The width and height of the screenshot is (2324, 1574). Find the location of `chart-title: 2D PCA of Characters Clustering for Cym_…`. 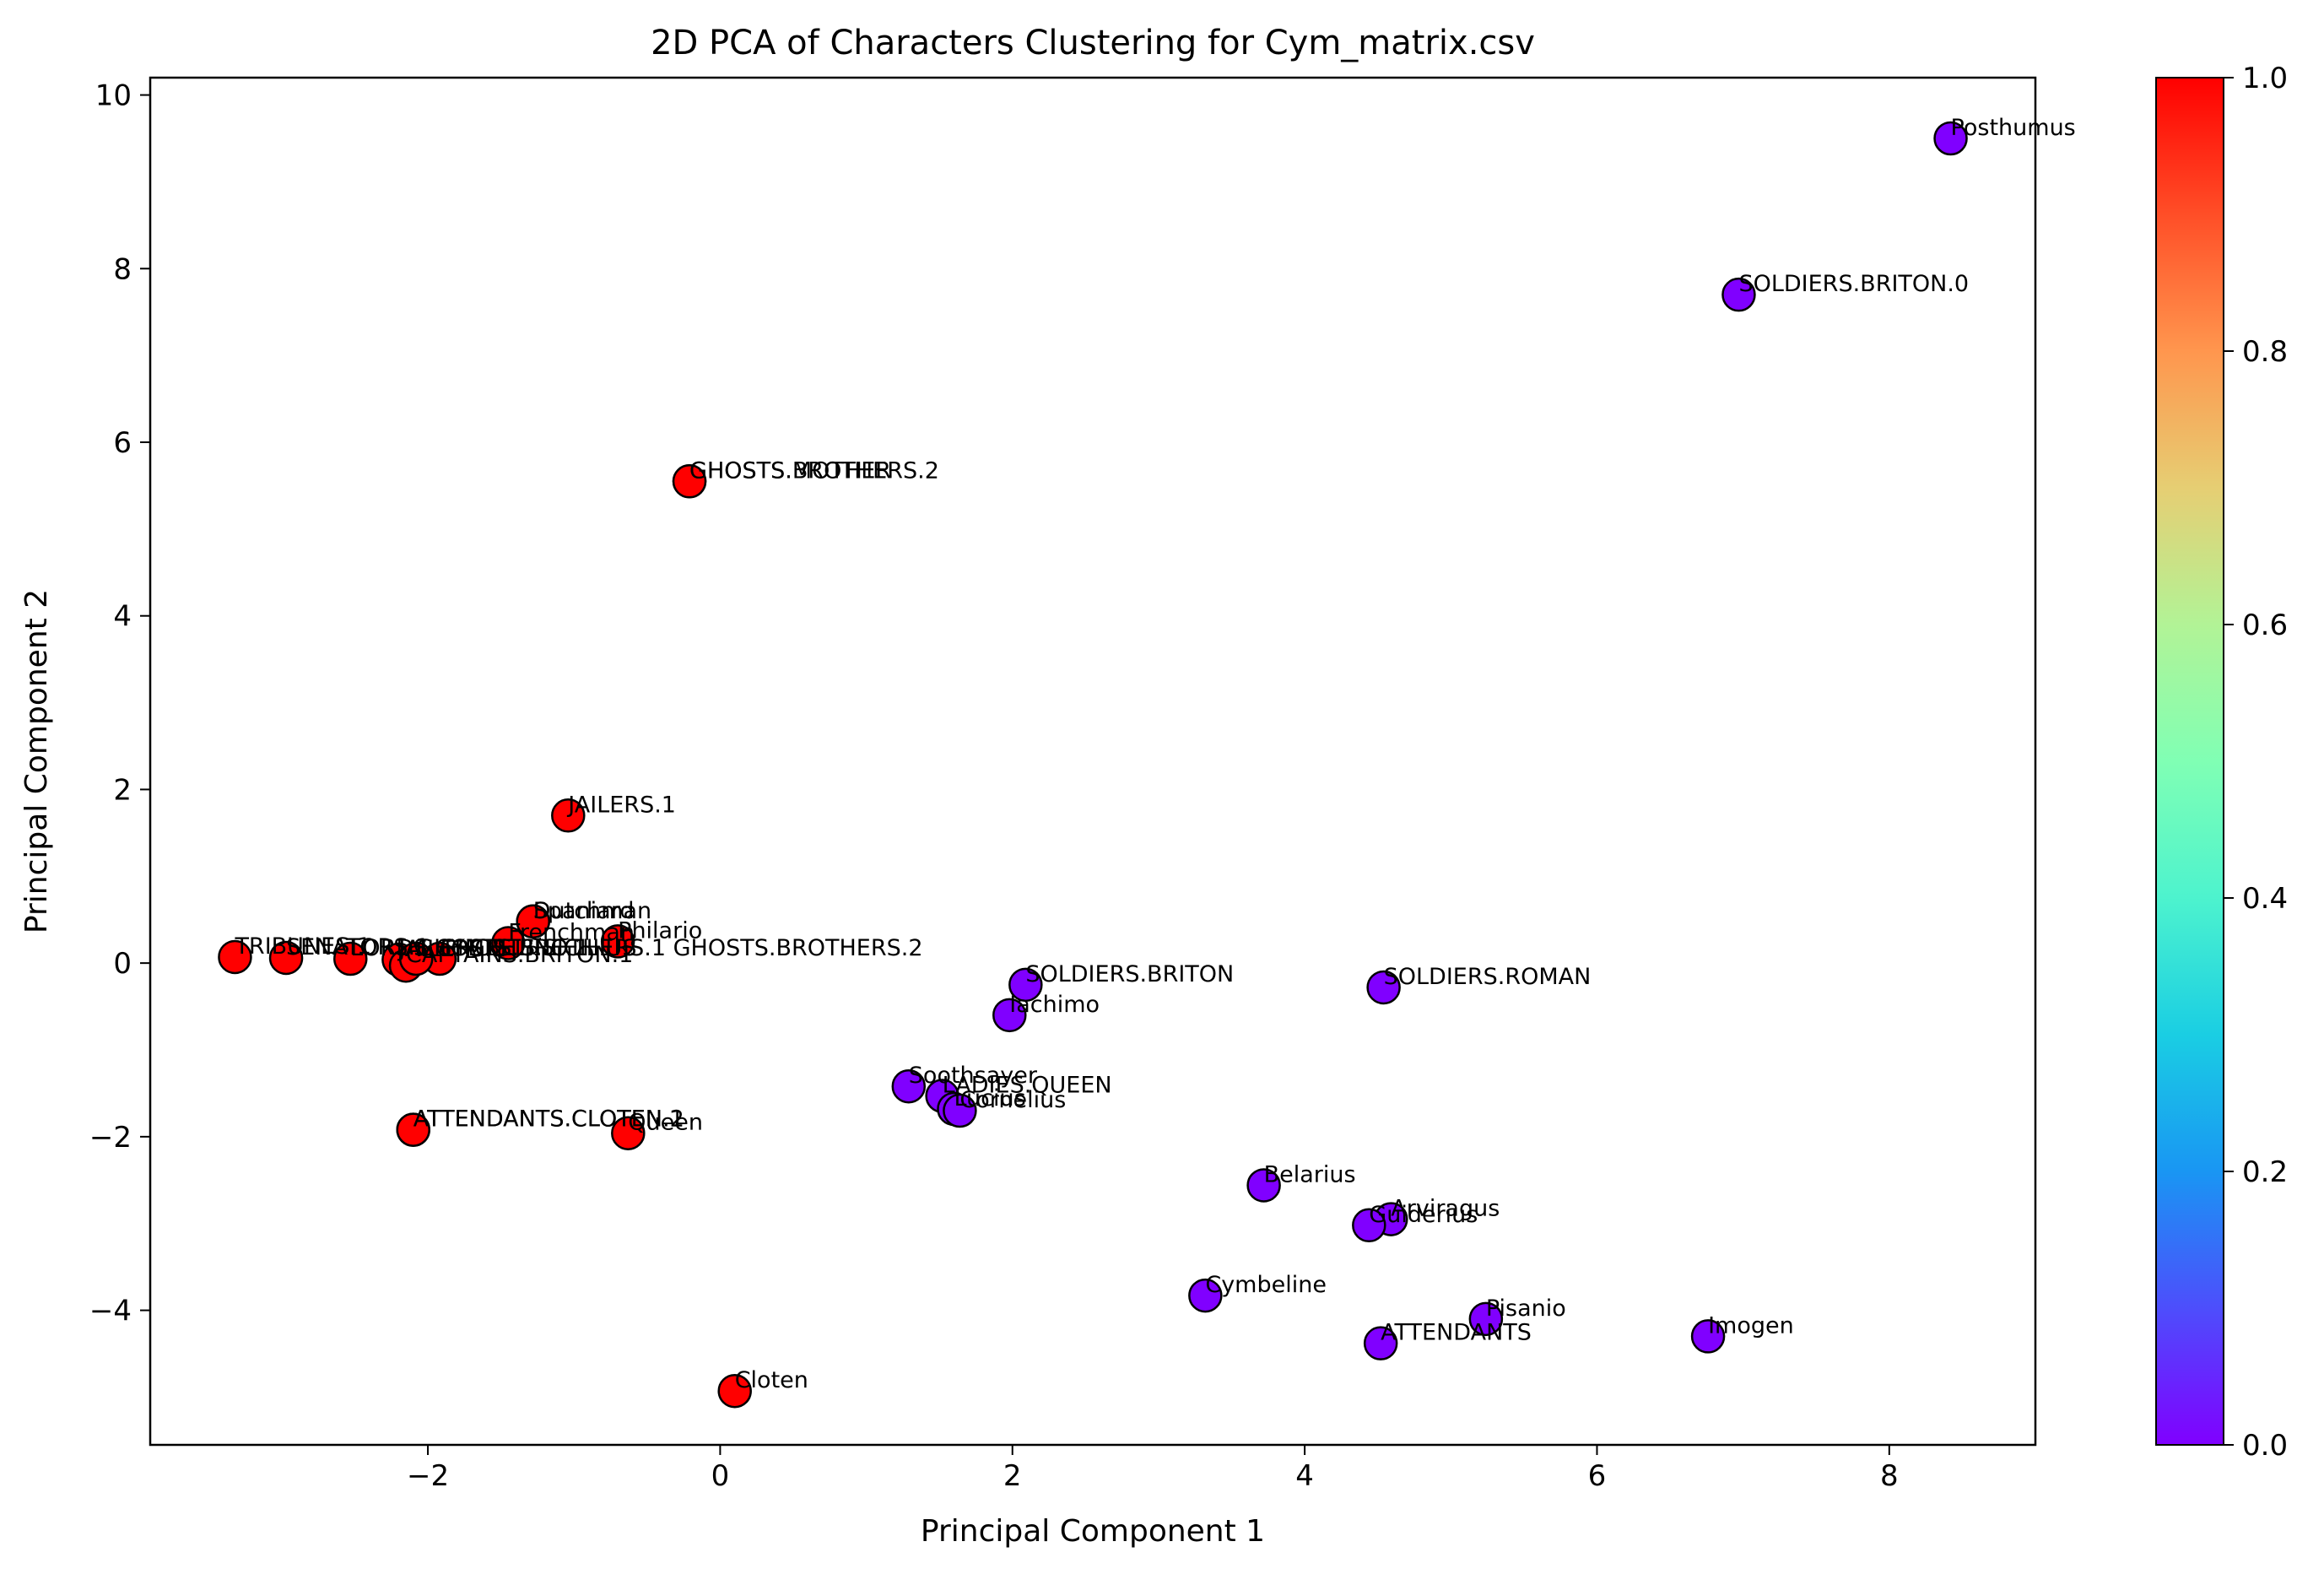

chart-title: 2D PCA of Characters Clustering for Cym_… is located at coordinates (1093, 43).